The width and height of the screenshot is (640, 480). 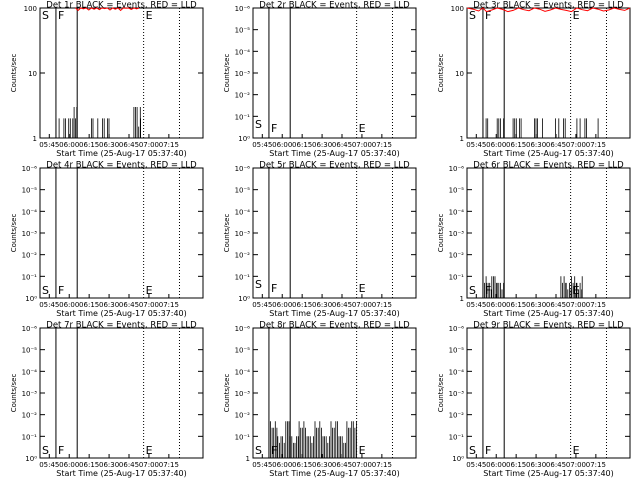 What do you see at coordinates (548, 326) in the screenshot?
I see `panel-title: Det 9r BLACK = Events, RED = LLD` at bounding box center [548, 326].